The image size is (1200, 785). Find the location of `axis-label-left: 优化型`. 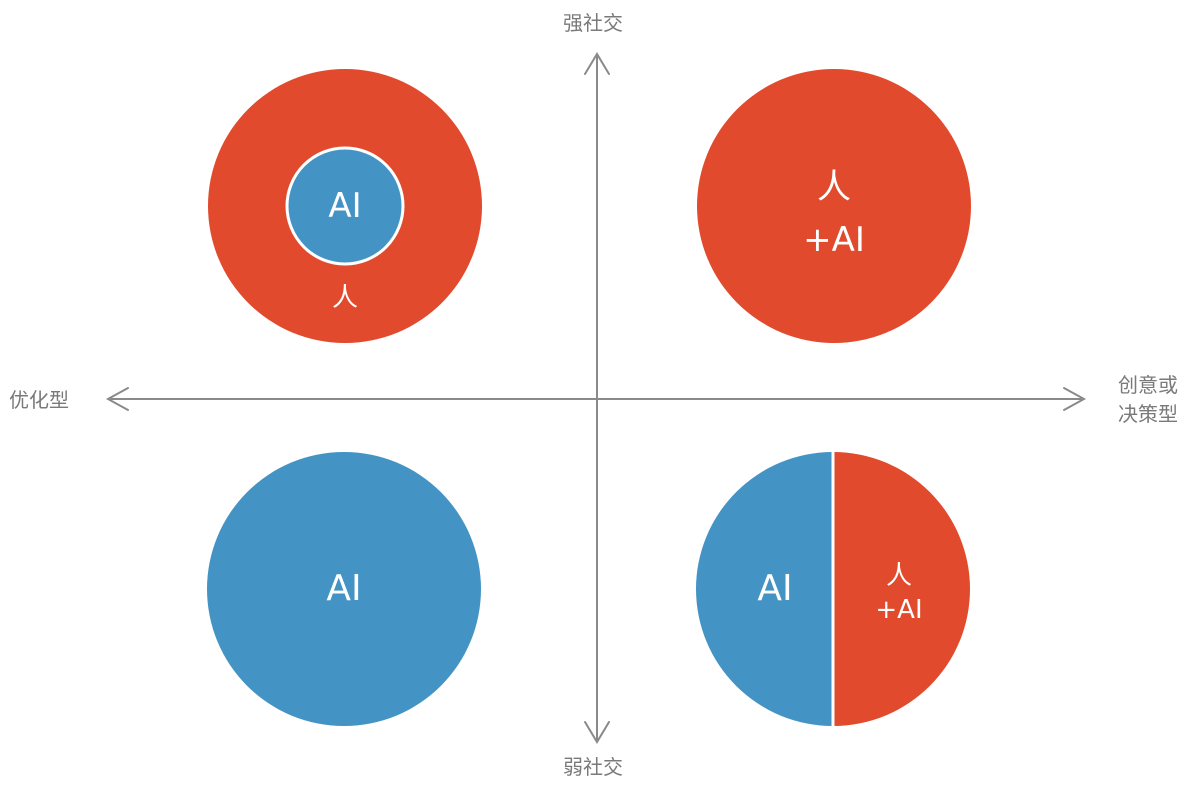

axis-label-left: 优化型 is located at coordinates (39, 400).